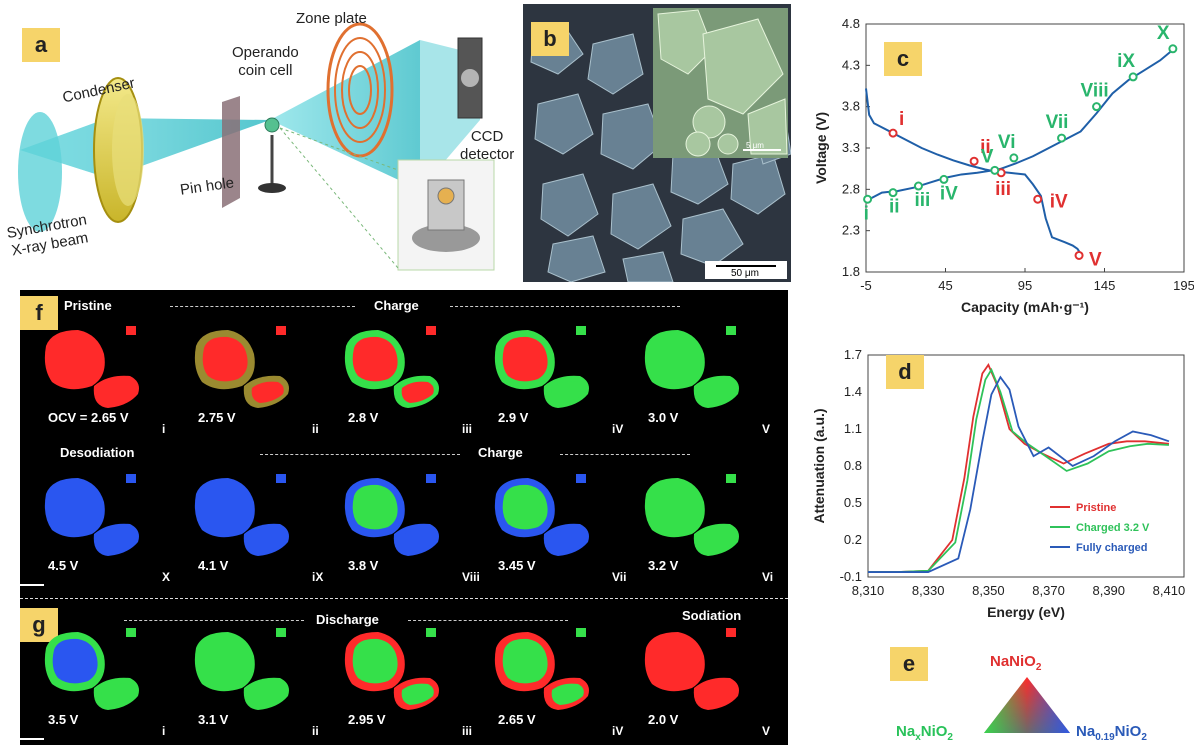 This screenshot has height=749, width=1194. I want to click on naxnio2-label: NaxNiO2, so click(924, 733).